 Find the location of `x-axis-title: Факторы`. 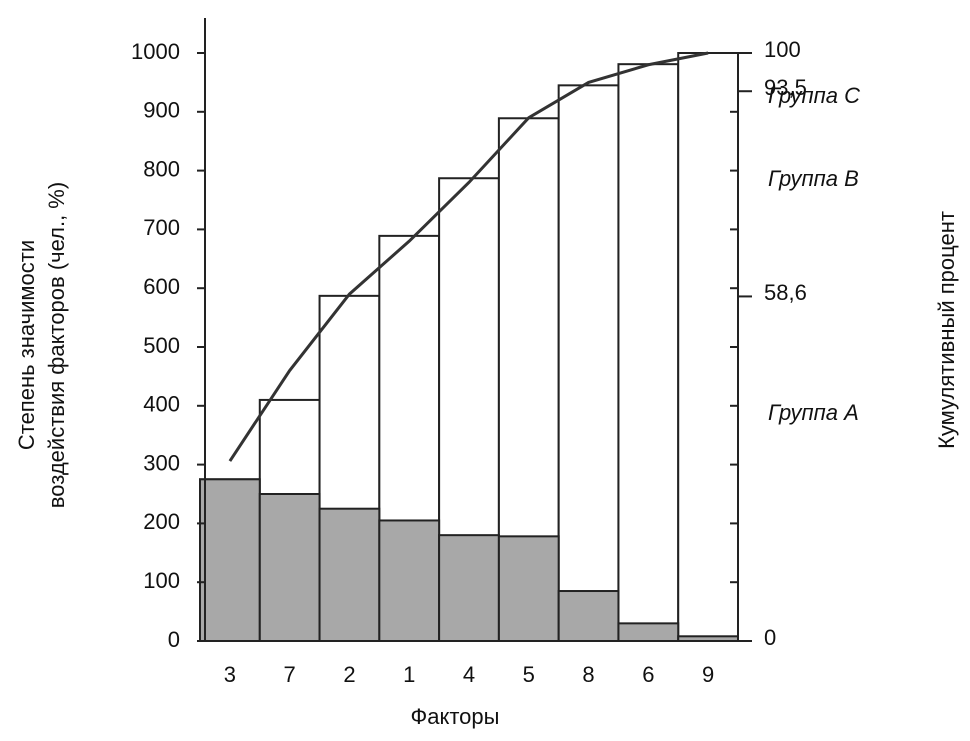

x-axis-title: Факторы is located at coordinates (455, 716).